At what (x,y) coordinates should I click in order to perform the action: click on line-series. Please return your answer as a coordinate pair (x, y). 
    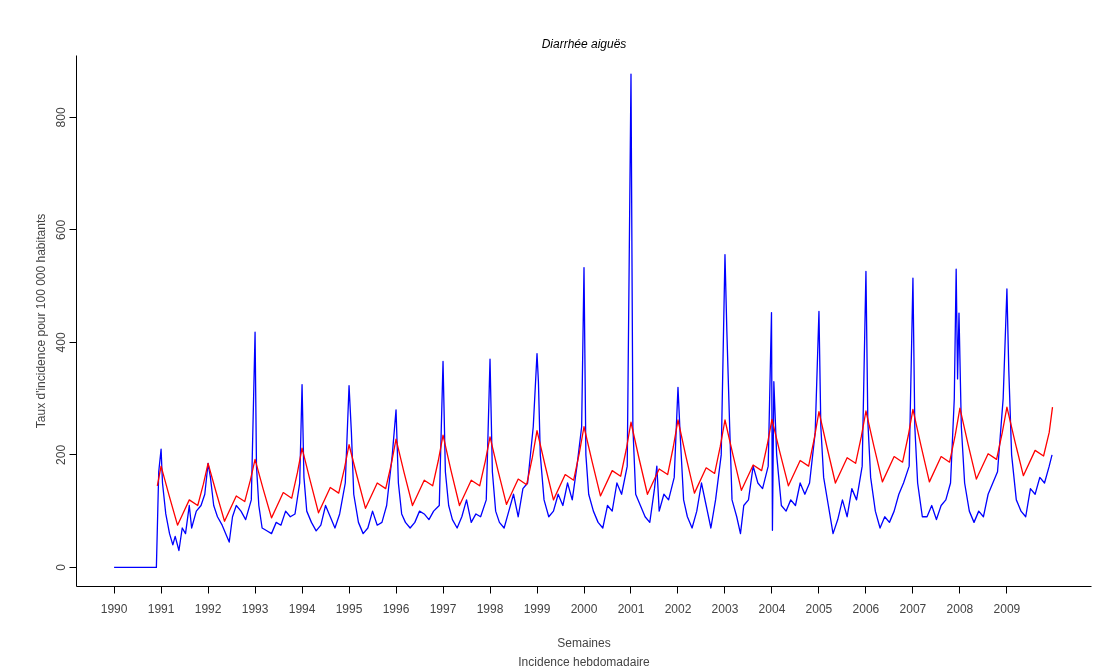
    Looking at the image, I should click on (605, 466).